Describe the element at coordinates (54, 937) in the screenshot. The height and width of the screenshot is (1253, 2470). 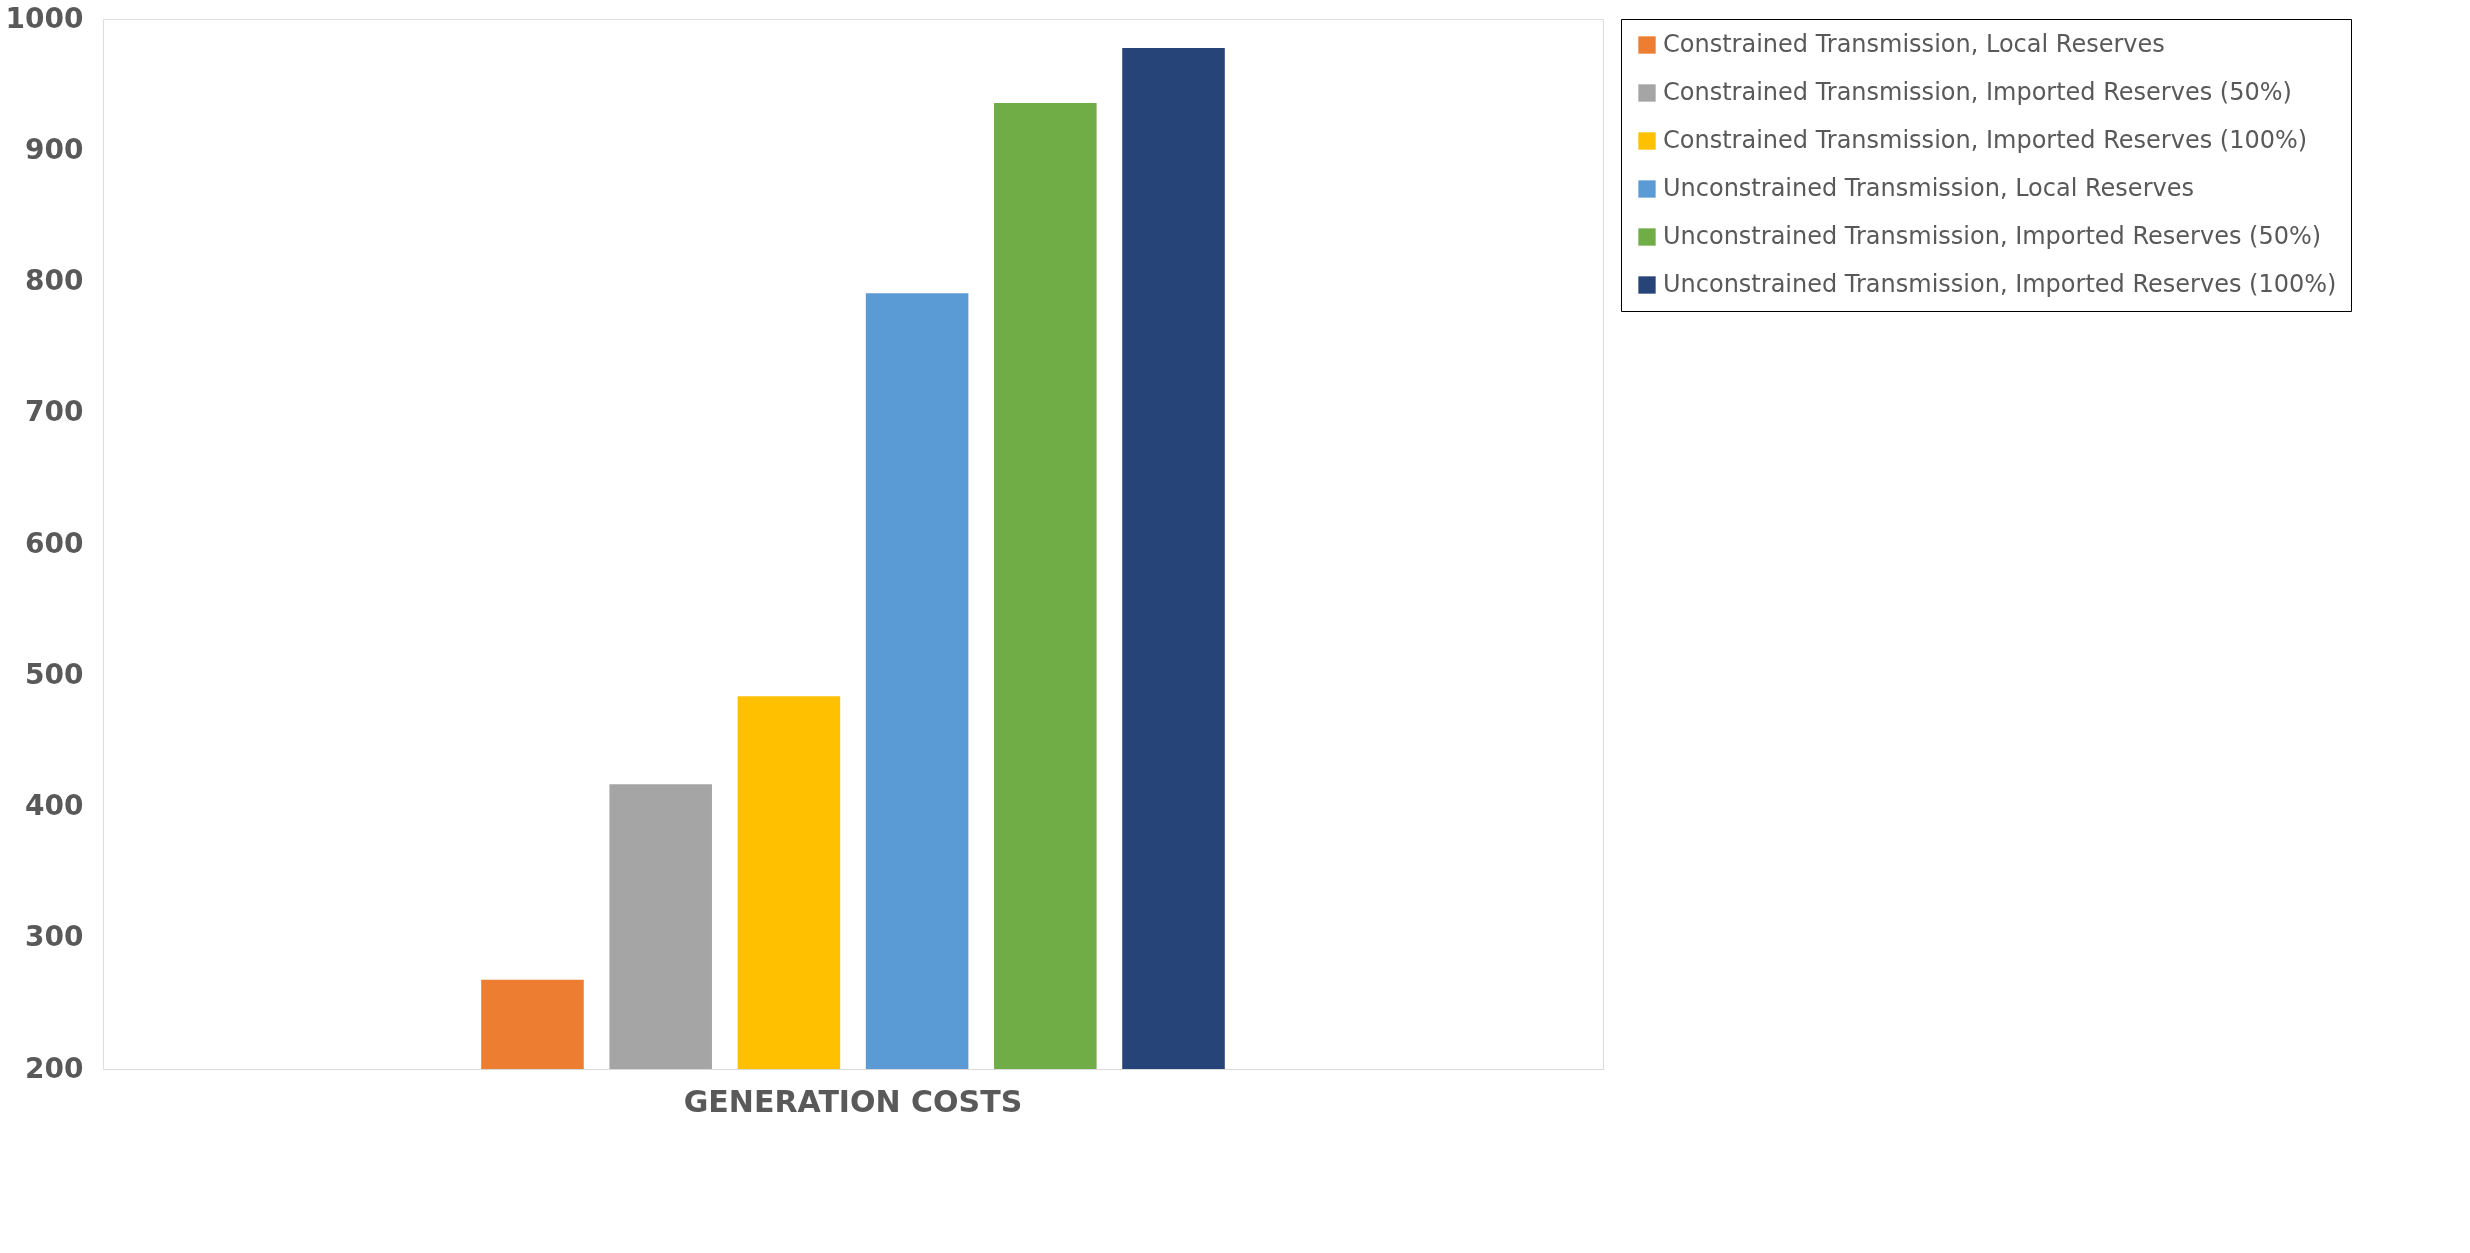
I see `y-tick-label: 300` at that location.